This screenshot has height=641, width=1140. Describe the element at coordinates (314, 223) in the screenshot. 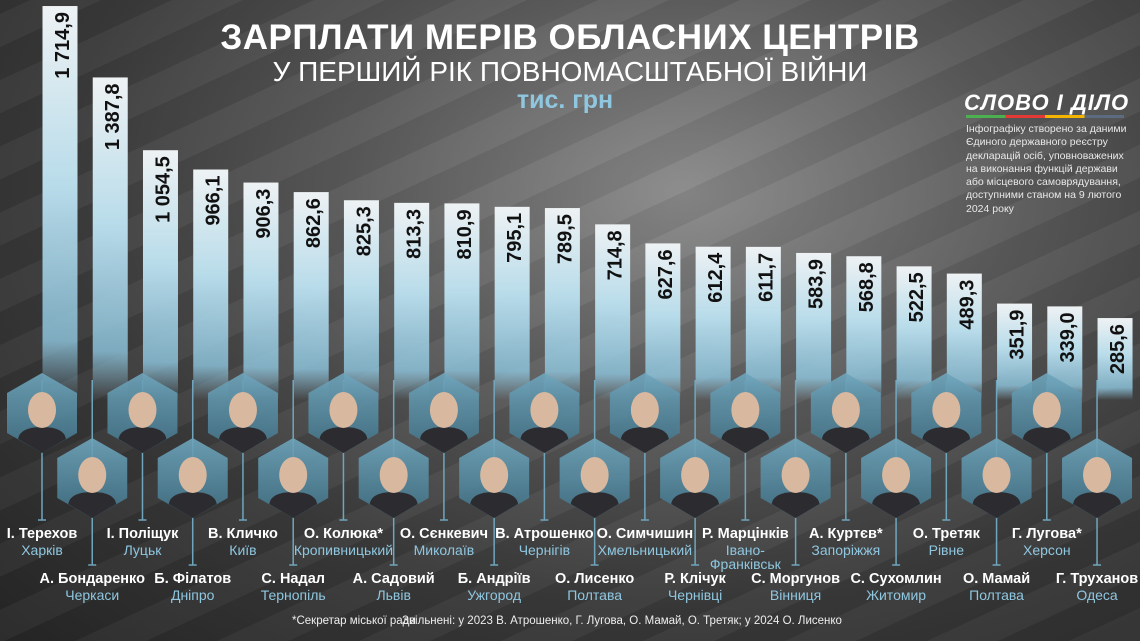

I see `value-label: 862,6` at that location.